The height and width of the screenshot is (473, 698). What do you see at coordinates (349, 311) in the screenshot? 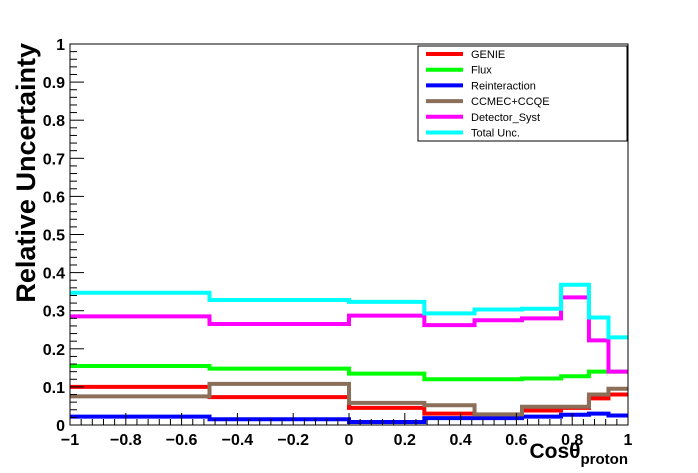
I see `series-line-total-unc-` at bounding box center [349, 311].